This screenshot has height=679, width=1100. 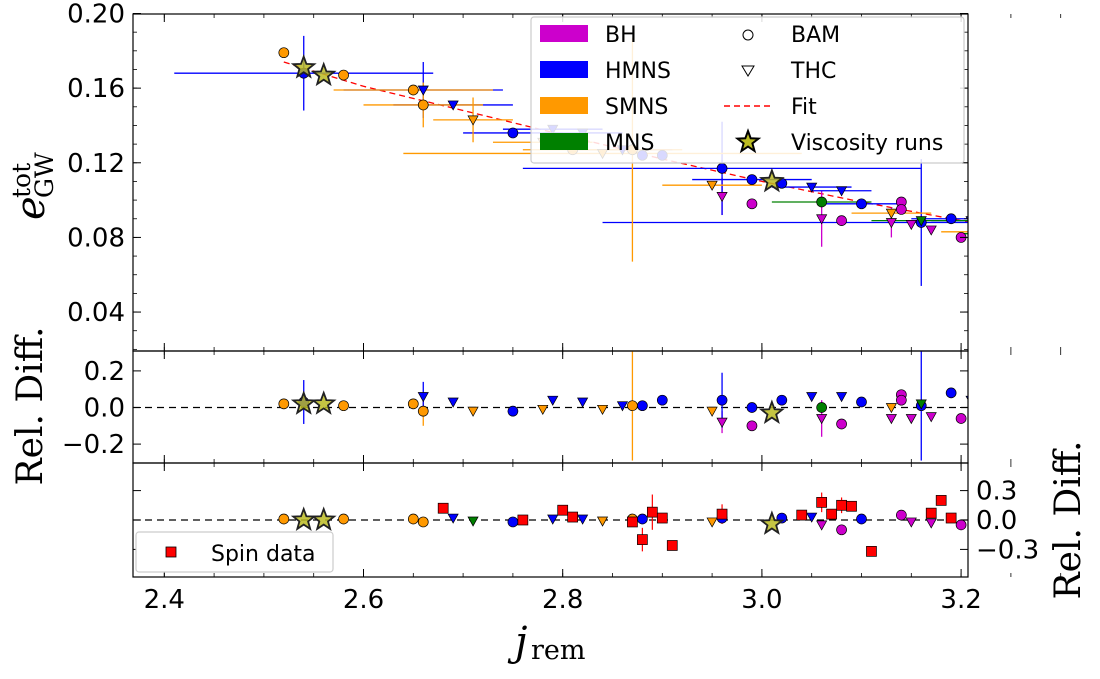 What do you see at coordinates (748, 35) in the screenshot?
I see `legend-circle-icon` at bounding box center [748, 35].